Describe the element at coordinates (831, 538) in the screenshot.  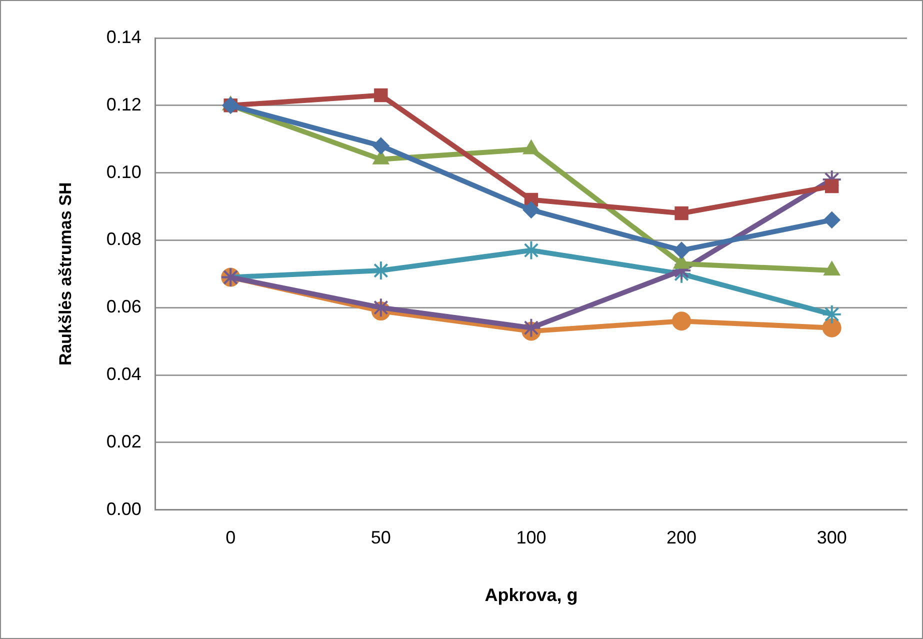
I see `x-tick-label: 300` at that location.